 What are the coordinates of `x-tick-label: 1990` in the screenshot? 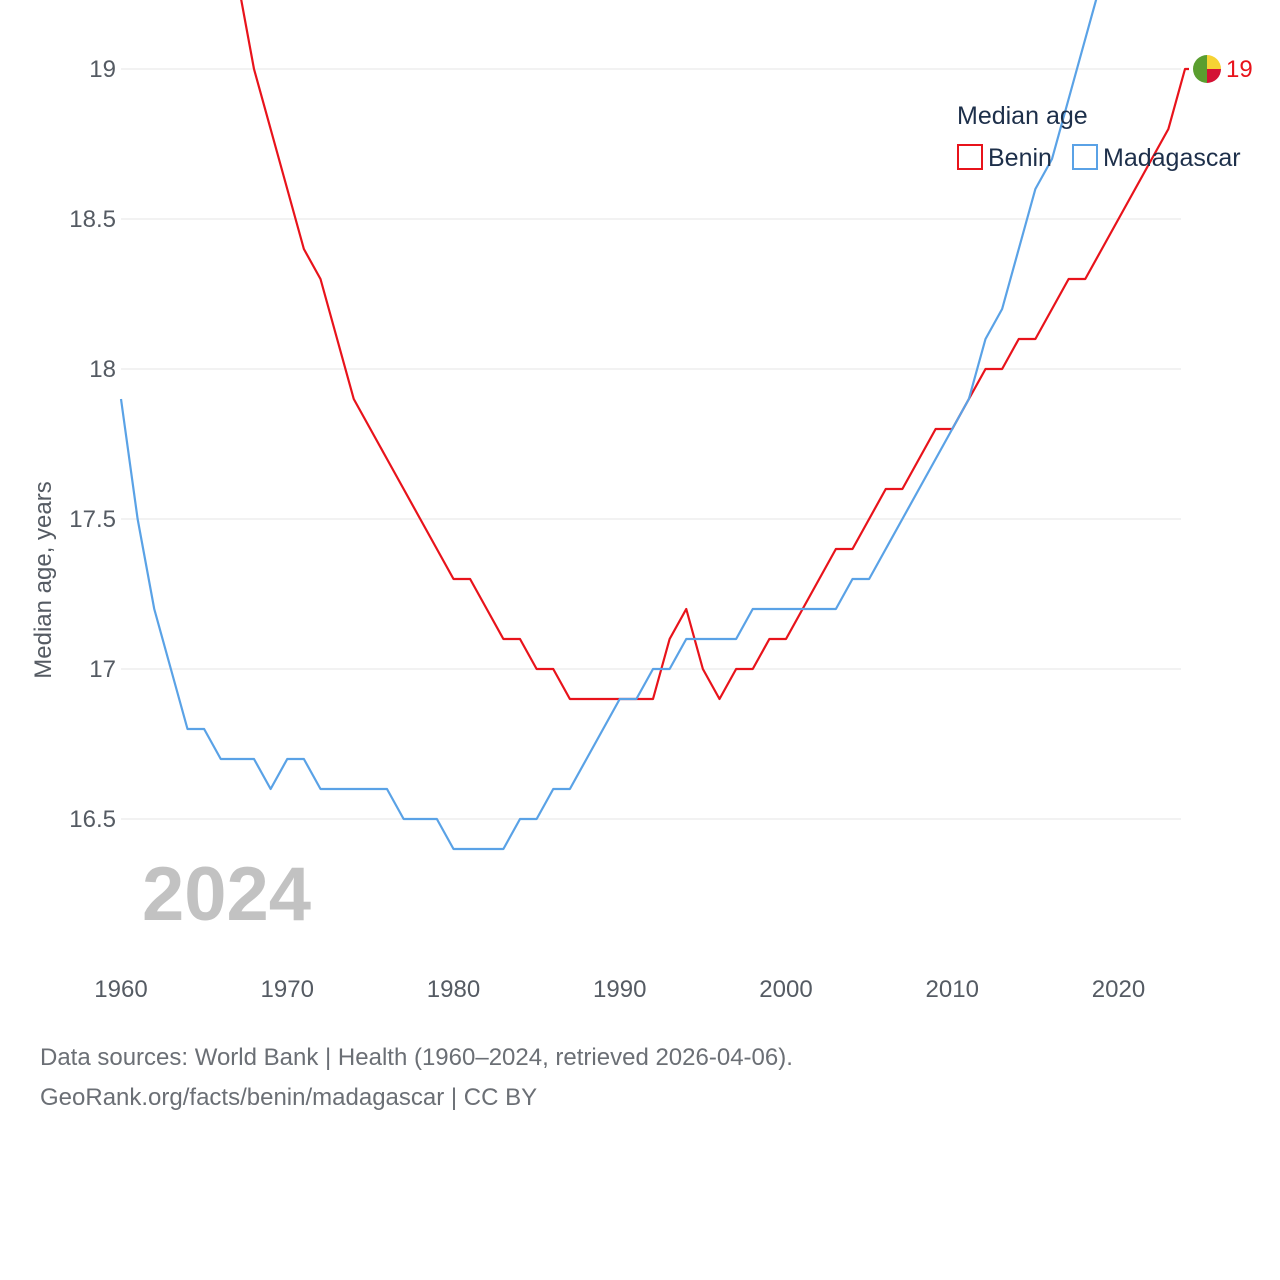 It's located at (619, 989).